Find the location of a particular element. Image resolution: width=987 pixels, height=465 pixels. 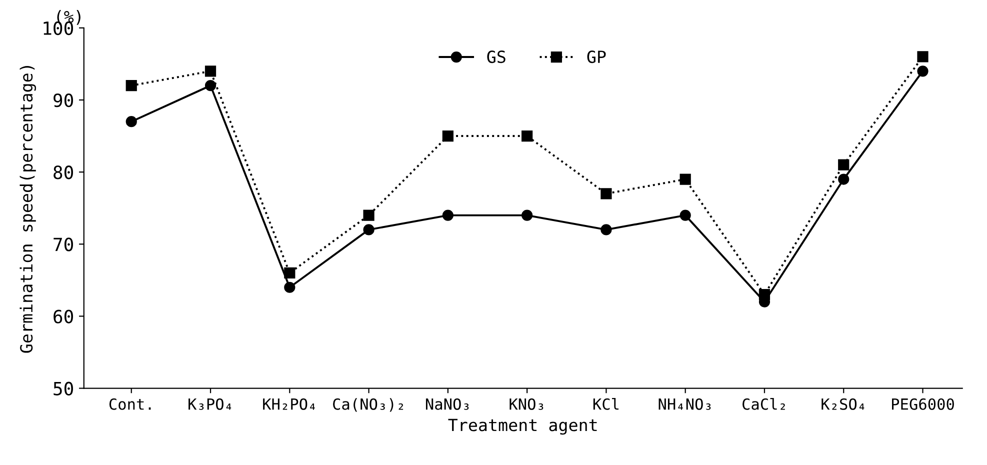

x-tick-label: CaCl₂ is located at coordinates (763, 404).